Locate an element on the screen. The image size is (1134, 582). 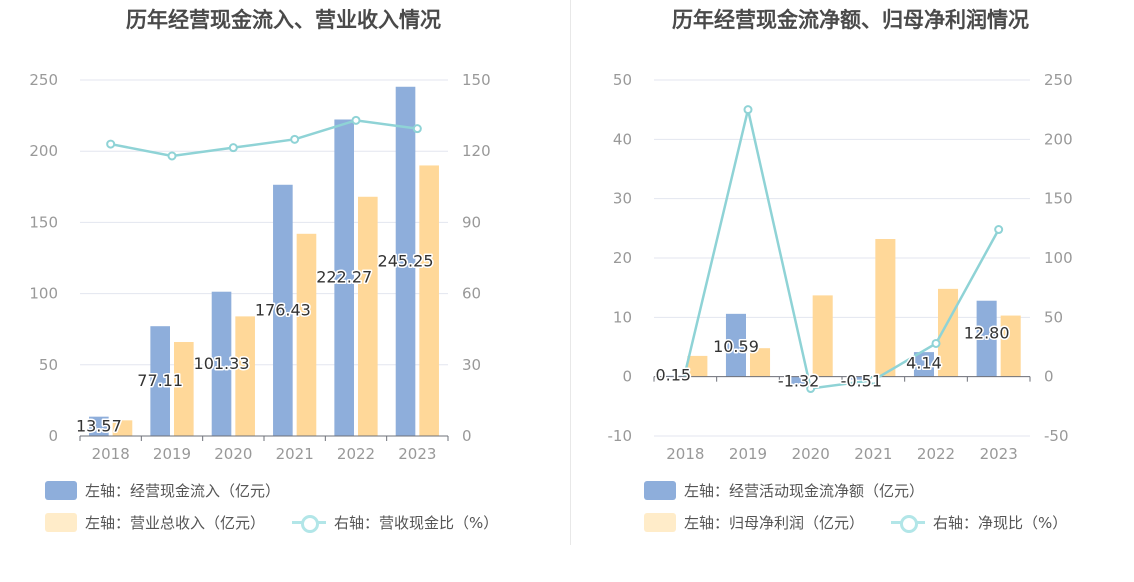
data-label: 176.43 is located at coordinates (283, 309).